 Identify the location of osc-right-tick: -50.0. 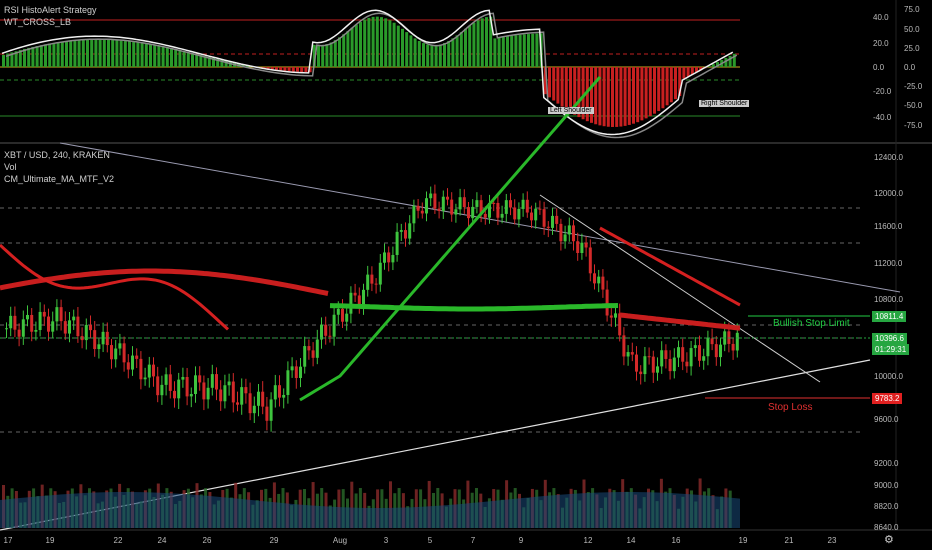
(913, 105).